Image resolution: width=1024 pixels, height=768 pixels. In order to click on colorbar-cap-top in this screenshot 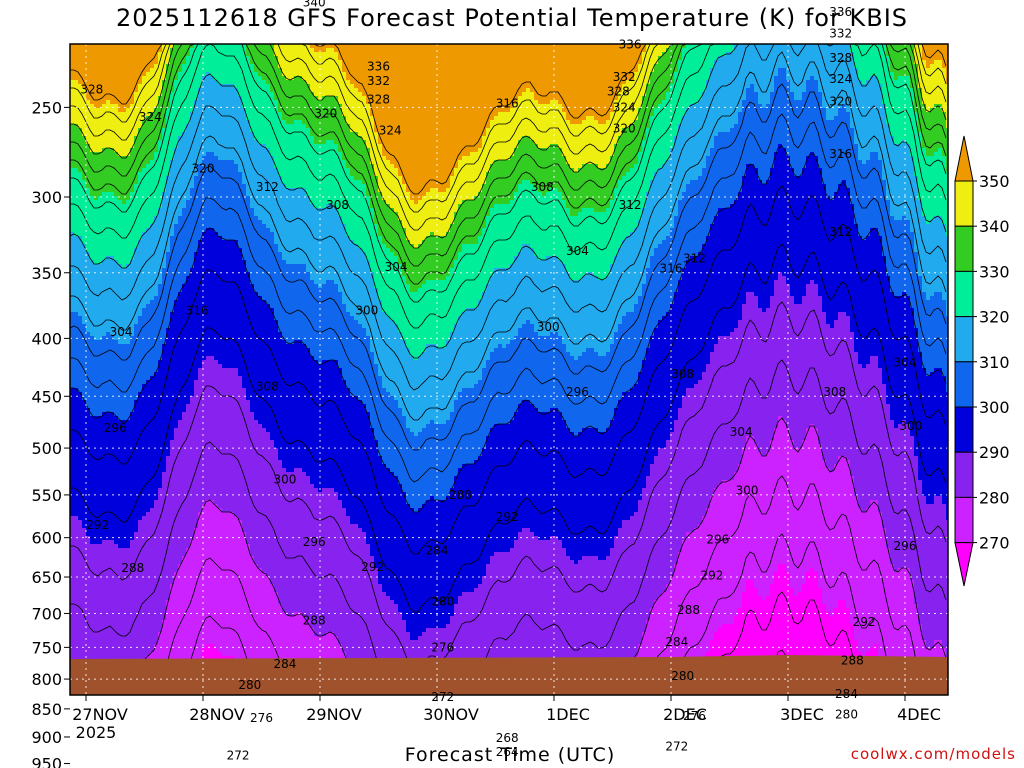, I will do `click(964, 158)`.